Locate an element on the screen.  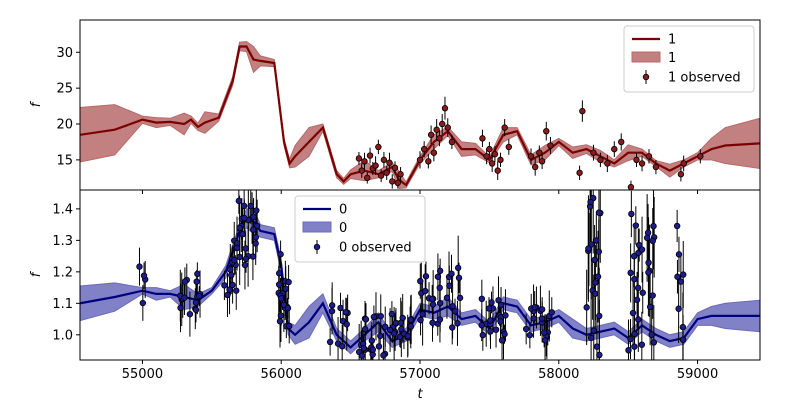
y-tick-label: 30 is located at coordinates (64, 53).